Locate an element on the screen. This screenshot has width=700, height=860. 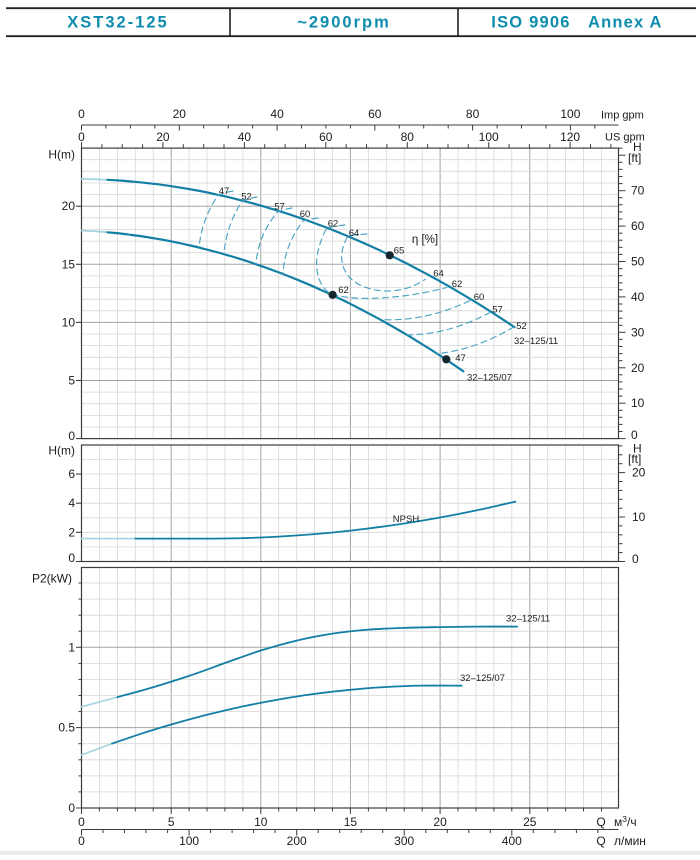
svg-text: м3/ч is located at coordinates (625, 821).